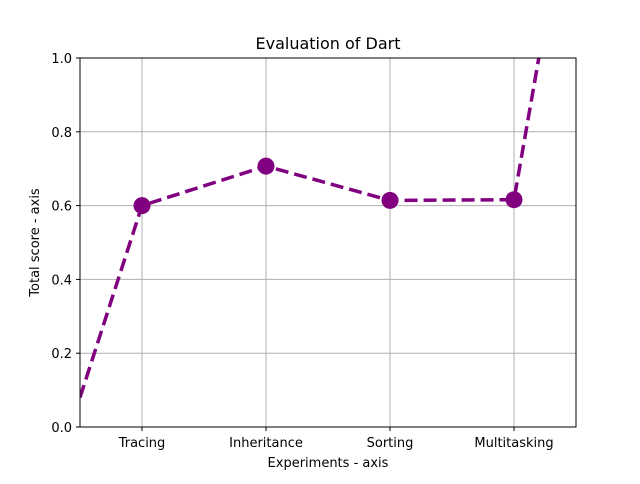 This screenshot has height=484, width=640. Describe the element at coordinates (61, 280) in the screenshot. I see `y-tick-label: 0.4` at that location.